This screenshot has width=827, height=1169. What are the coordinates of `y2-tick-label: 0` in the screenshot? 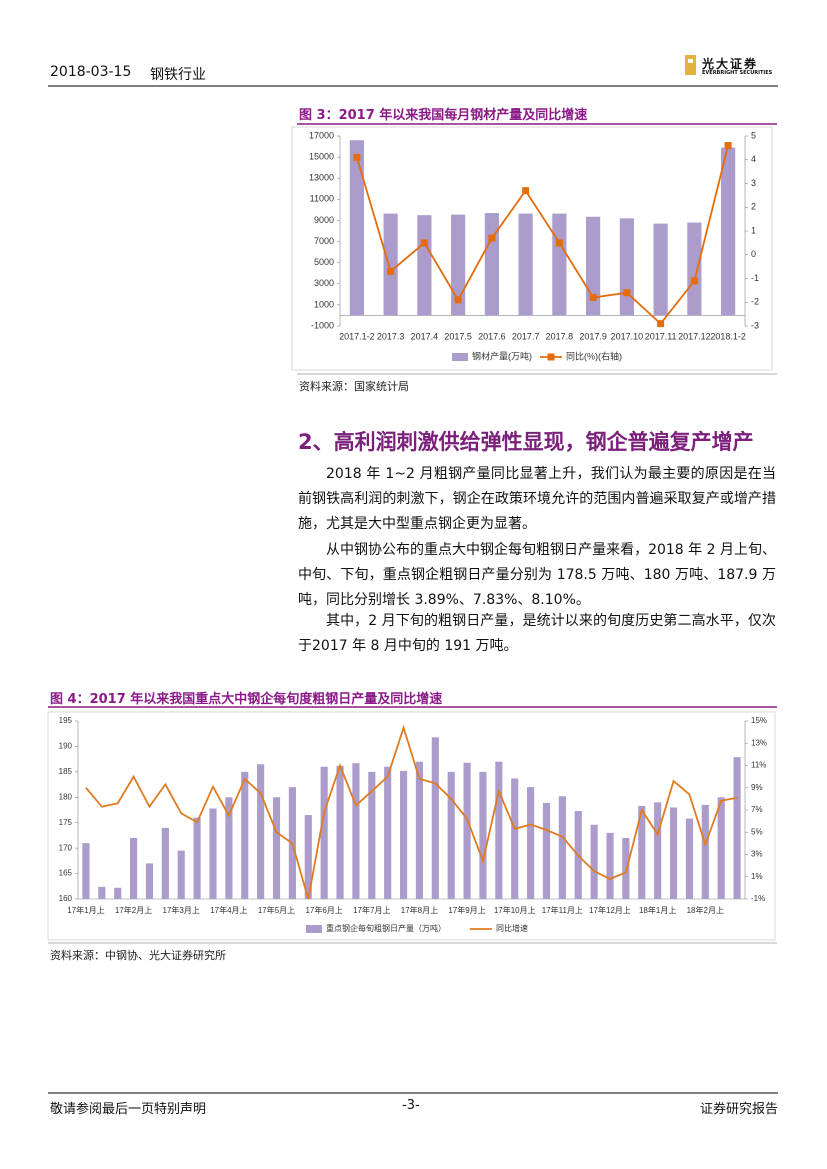 It's located at (753, 254).